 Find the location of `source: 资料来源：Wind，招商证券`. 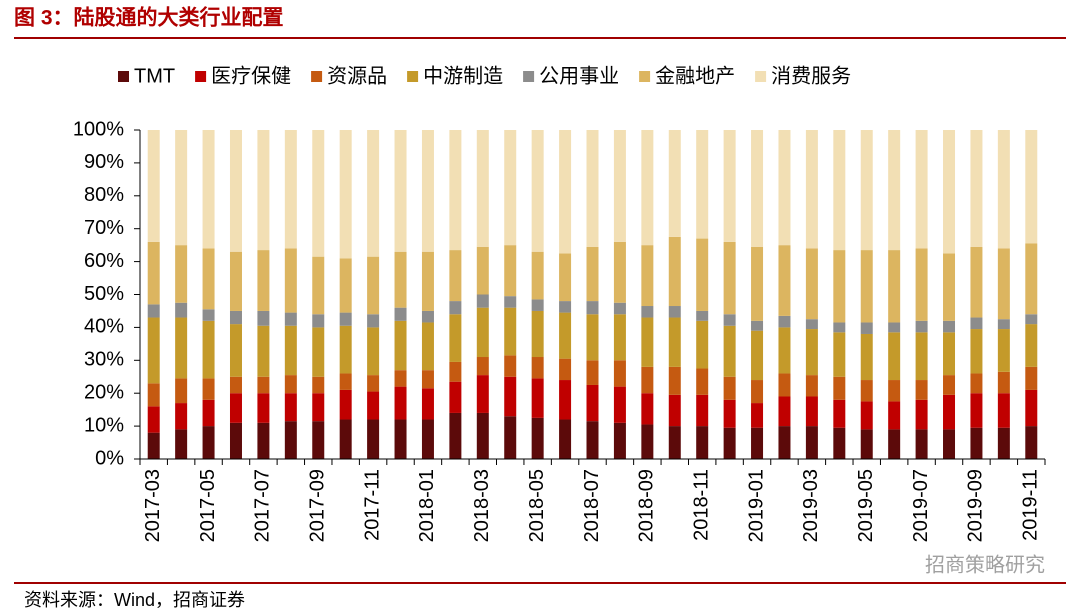

source: 资料来源：Wind，招商证券 is located at coordinates (134, 600).